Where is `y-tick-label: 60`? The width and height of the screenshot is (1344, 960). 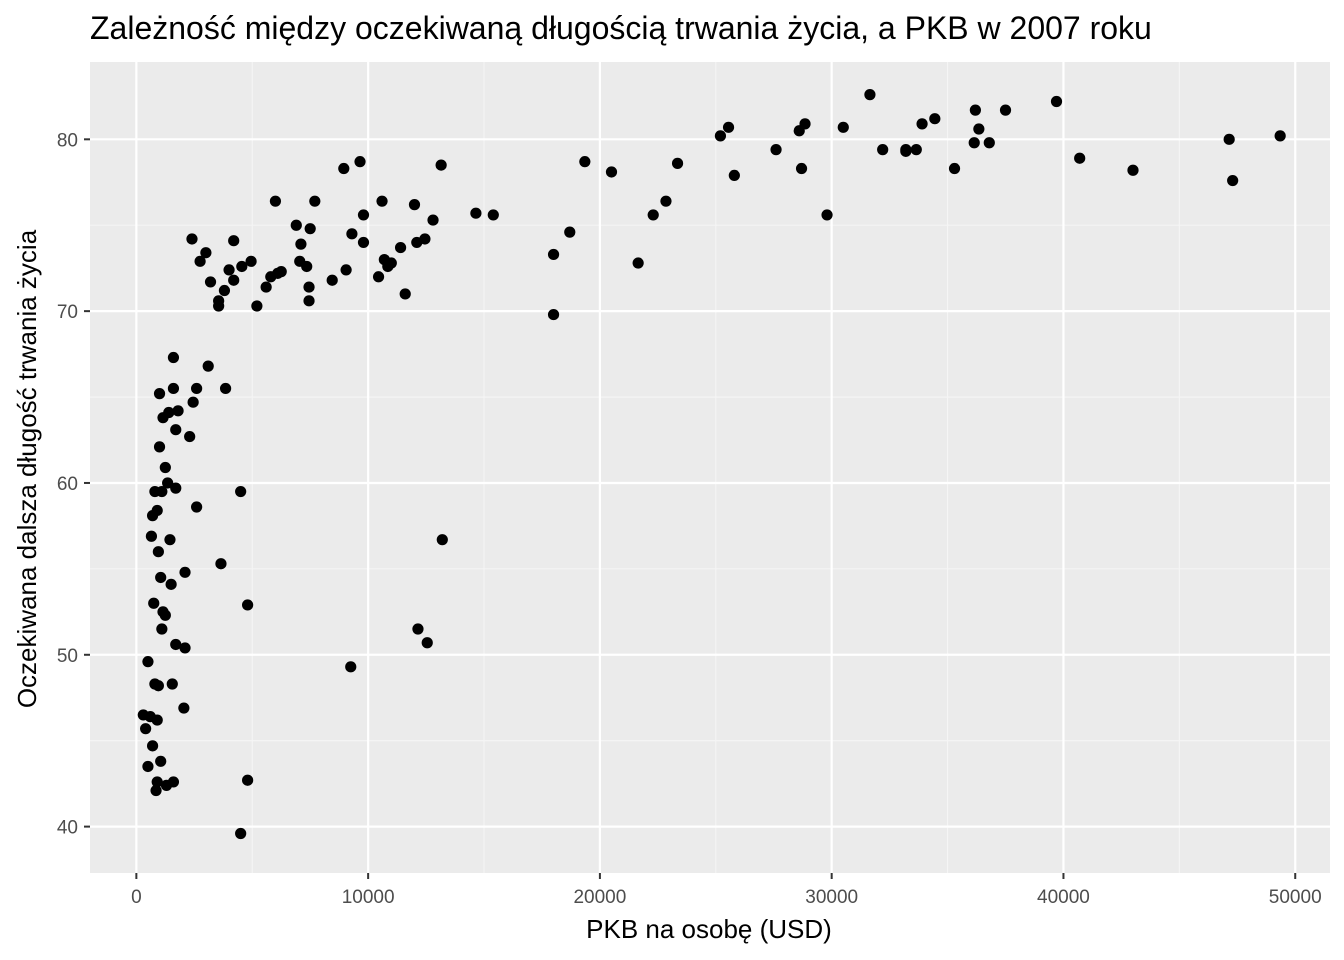
y-tick-label: 60 is located at coordinates (67, 484).